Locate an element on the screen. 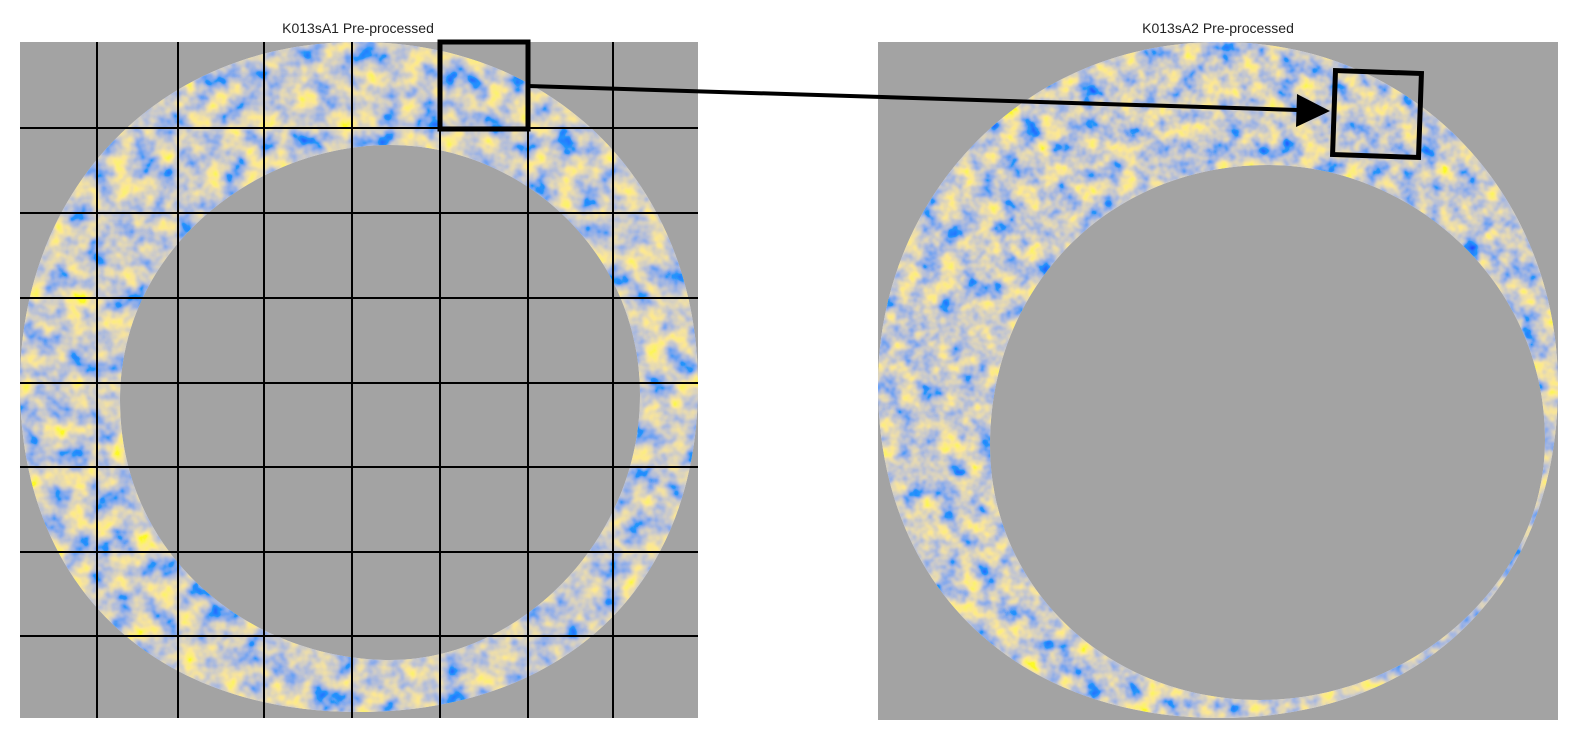 This screenshot has width=1576, height=738. panel-title-left: K013sA1 Pre-processed is located at coordinates (358, 28).